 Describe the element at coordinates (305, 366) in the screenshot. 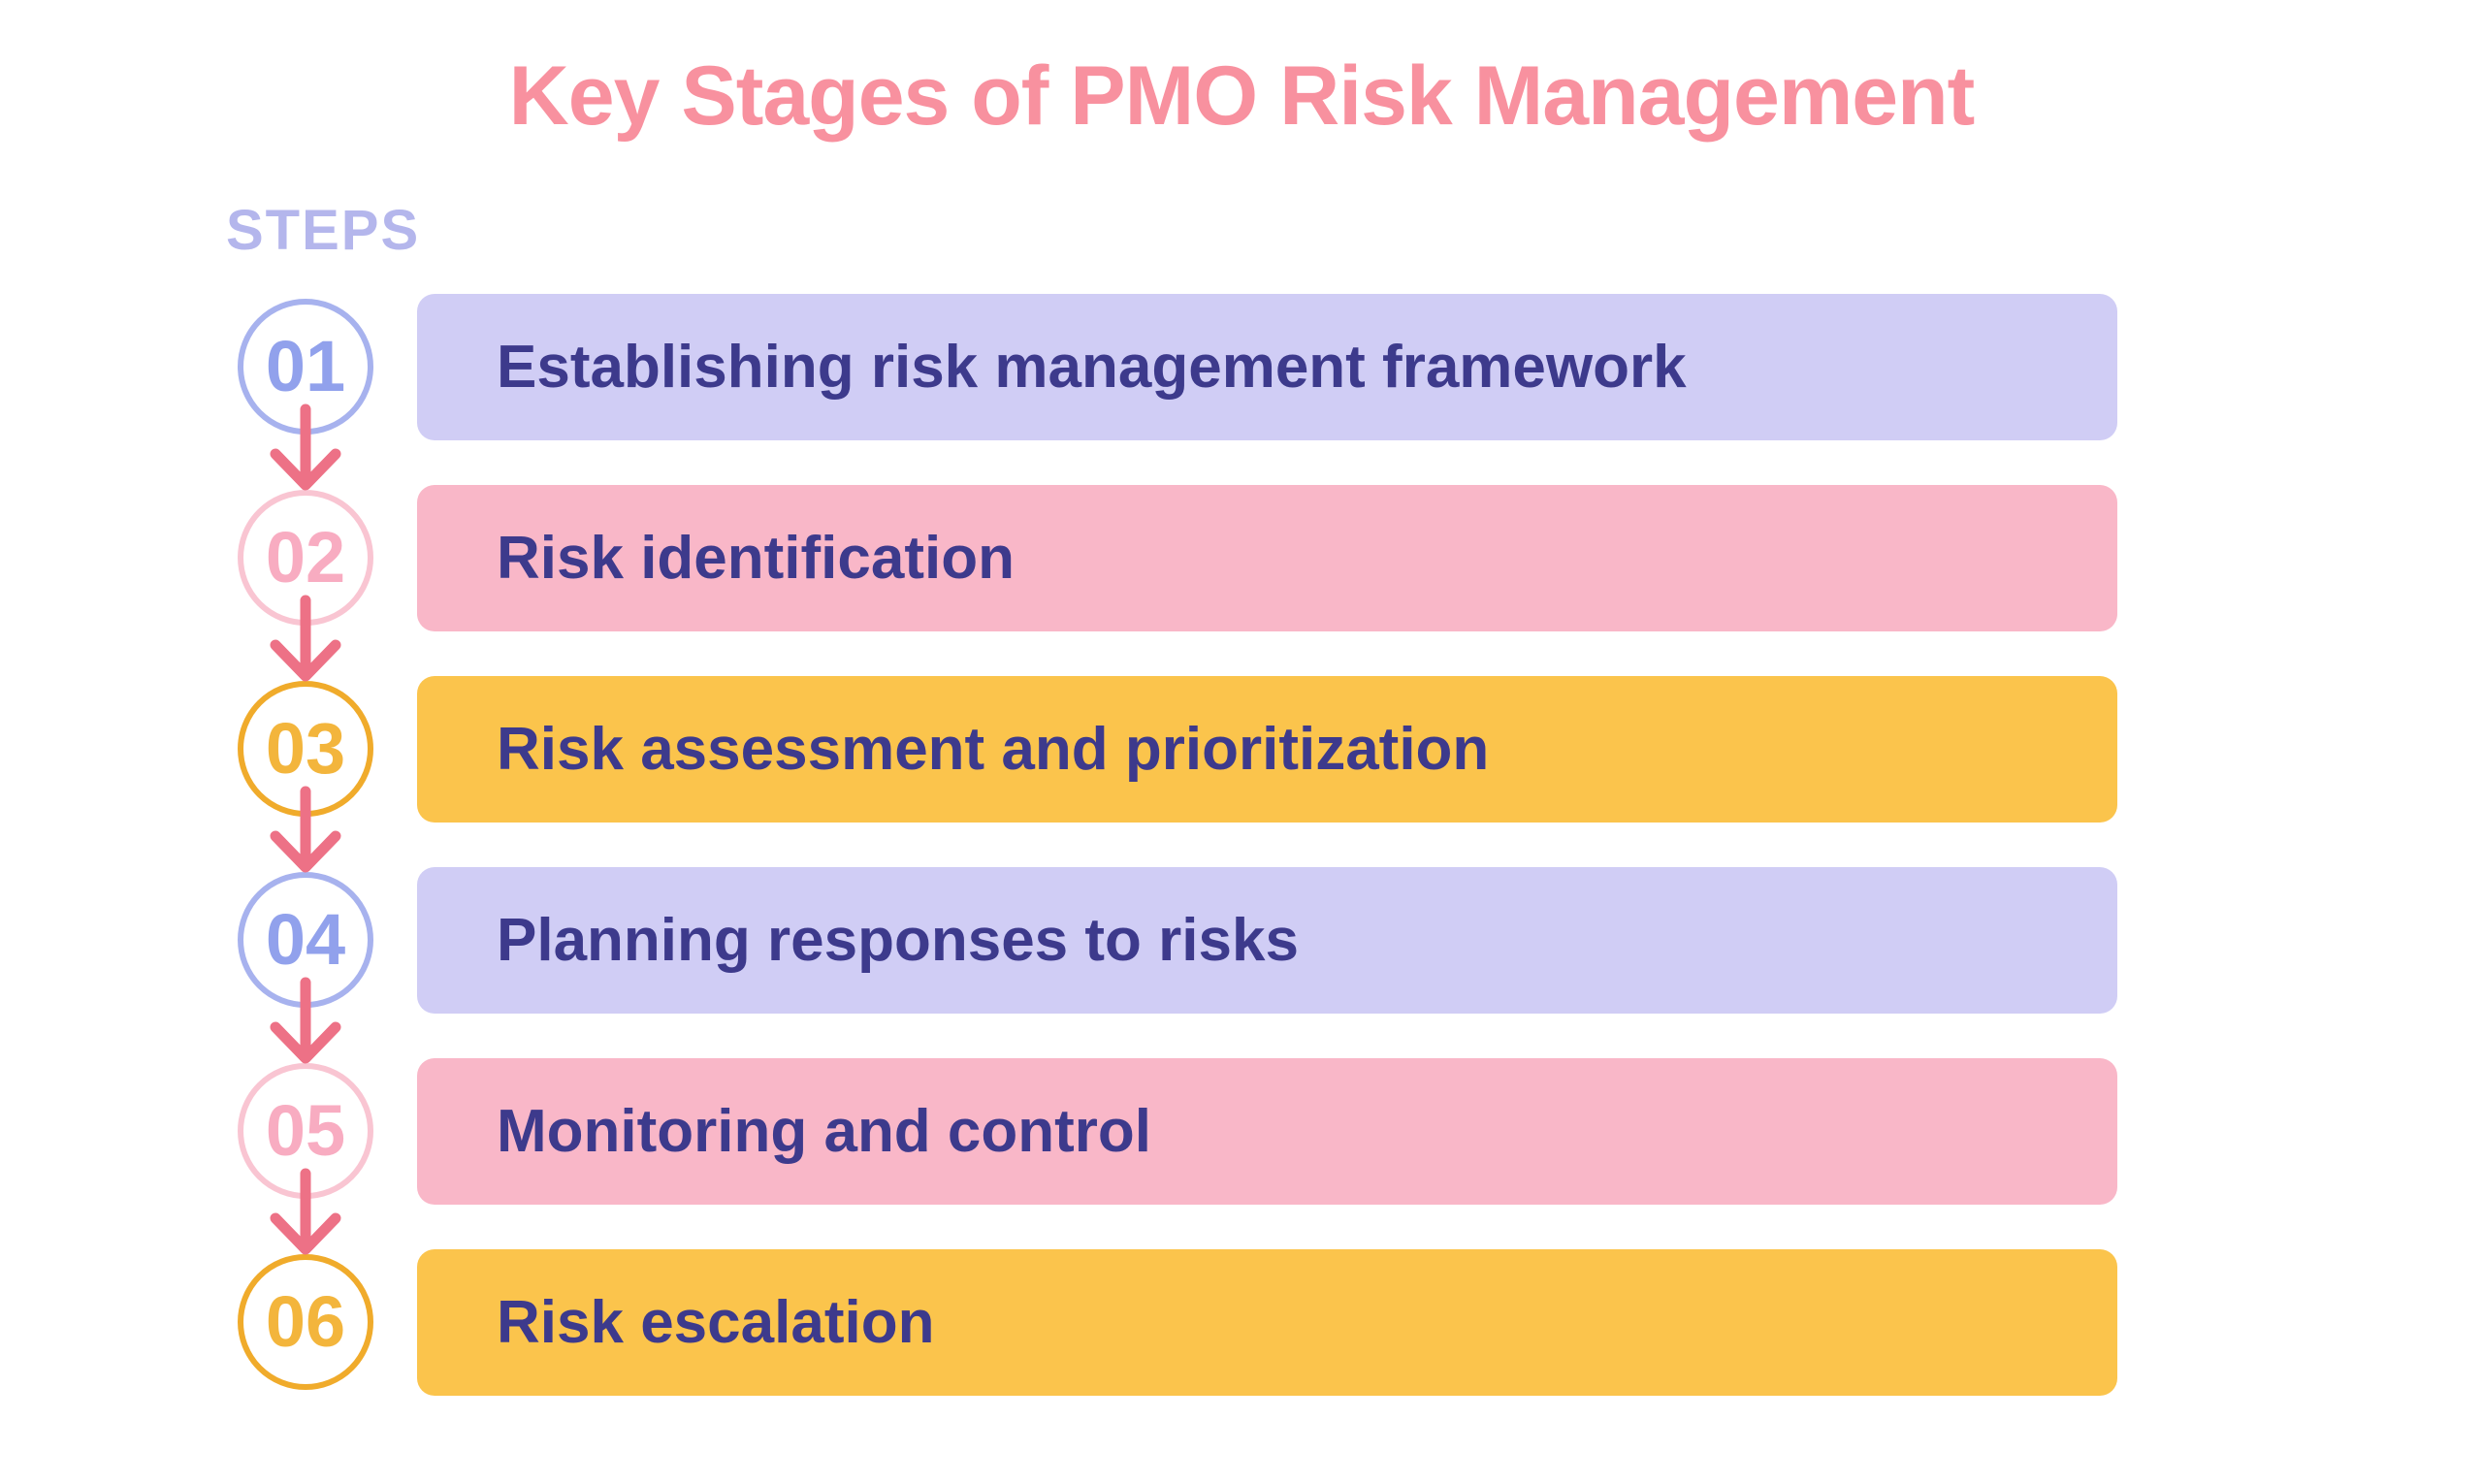

I see `step-number: 01` at that location.